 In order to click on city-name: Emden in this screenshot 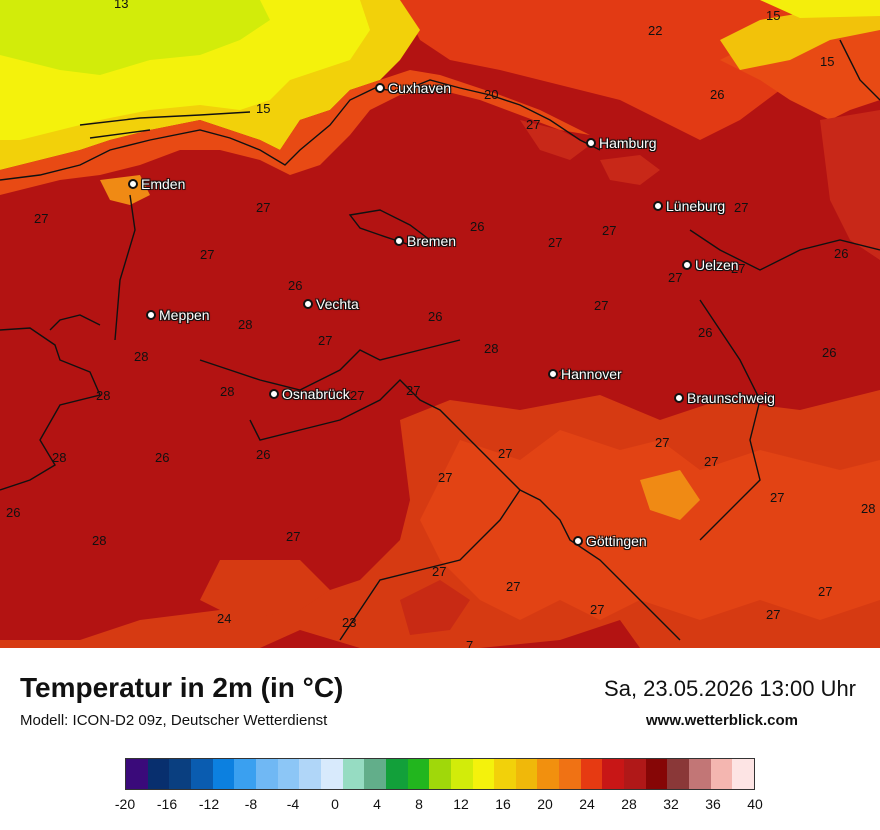, I will do `click(163, 184)`.